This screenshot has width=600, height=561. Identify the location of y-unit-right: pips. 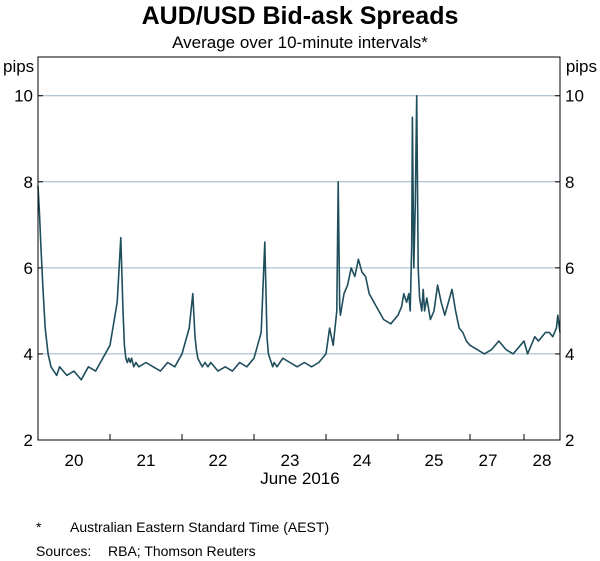
(581, 66).